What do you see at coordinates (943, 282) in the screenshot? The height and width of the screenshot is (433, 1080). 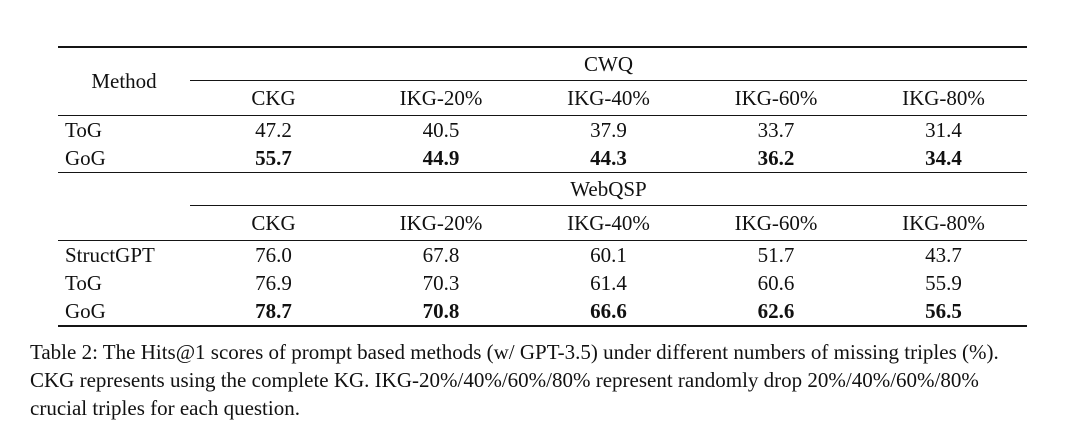 I see `table-cell: 55.9` at bounding box center [943, 282].